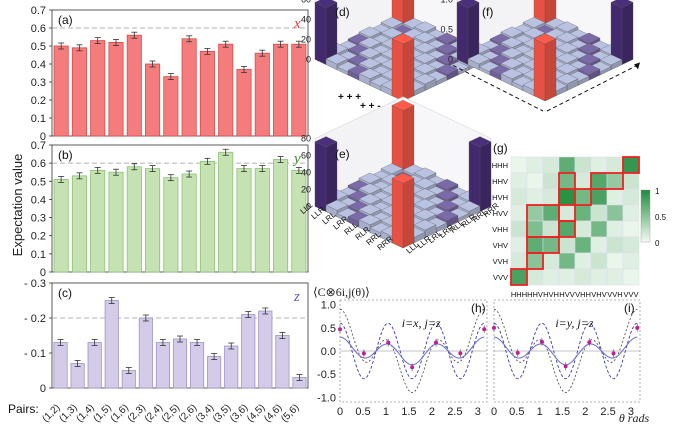 The width and height of the screenshot is (684, 433). Describe the element at coordinates (487, 12) in the screenshot. I see `panel-label: (f)` at that location.